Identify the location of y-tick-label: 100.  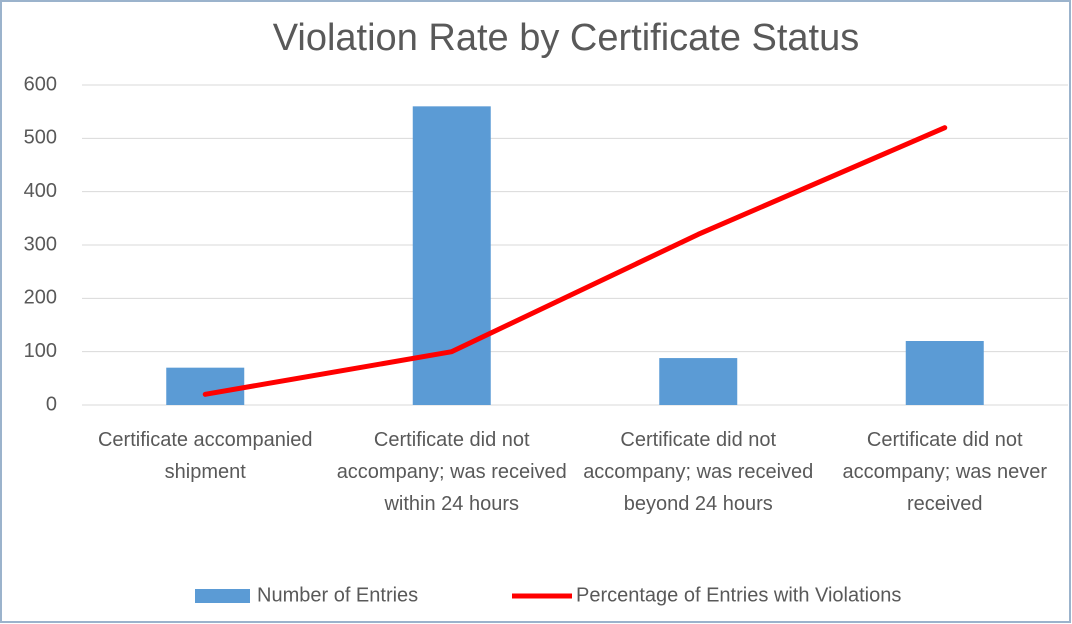
(40, 351).